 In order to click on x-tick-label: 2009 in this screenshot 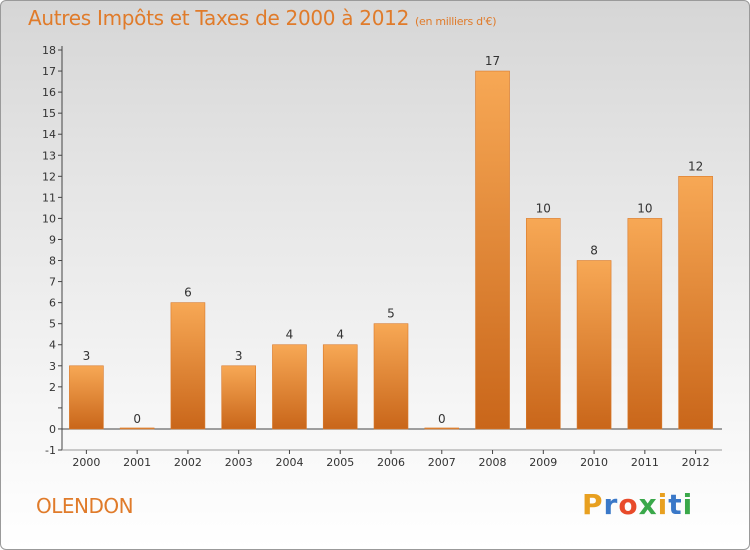, I will do `click(543, 462)`.